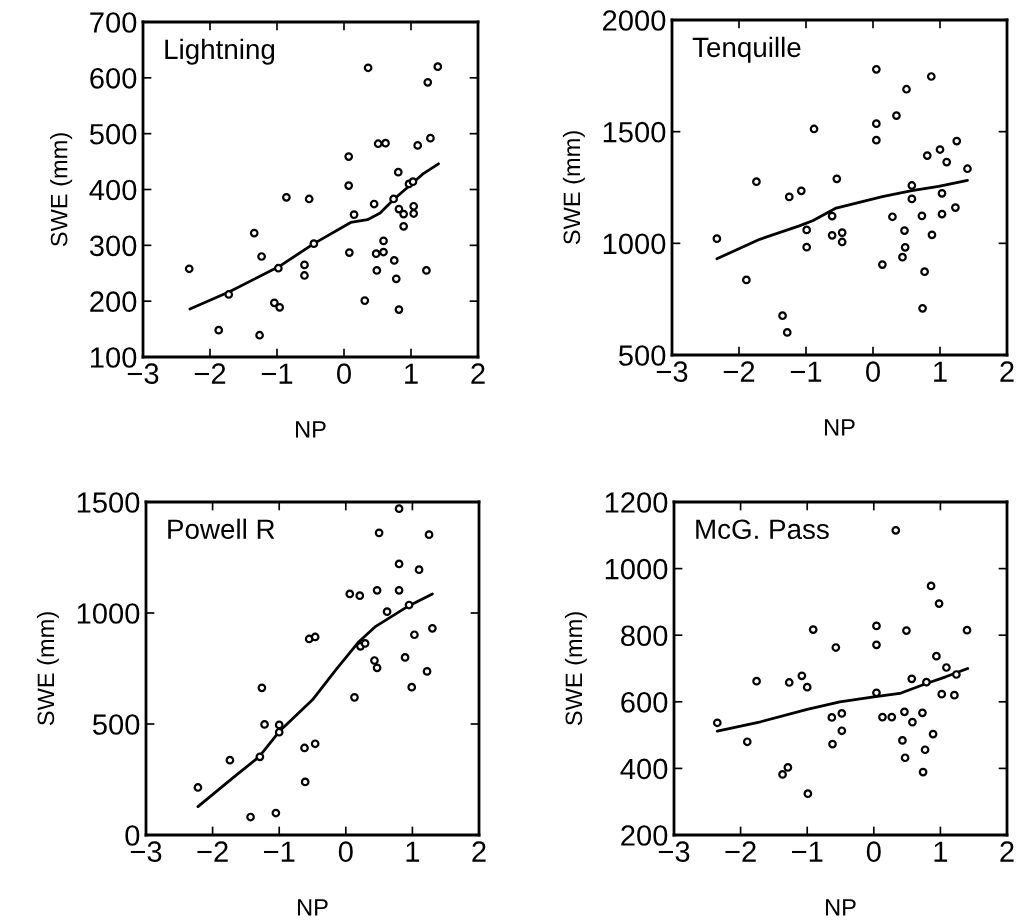  I want to click on y-axis-title: SWE (mm), so click(573, 188).